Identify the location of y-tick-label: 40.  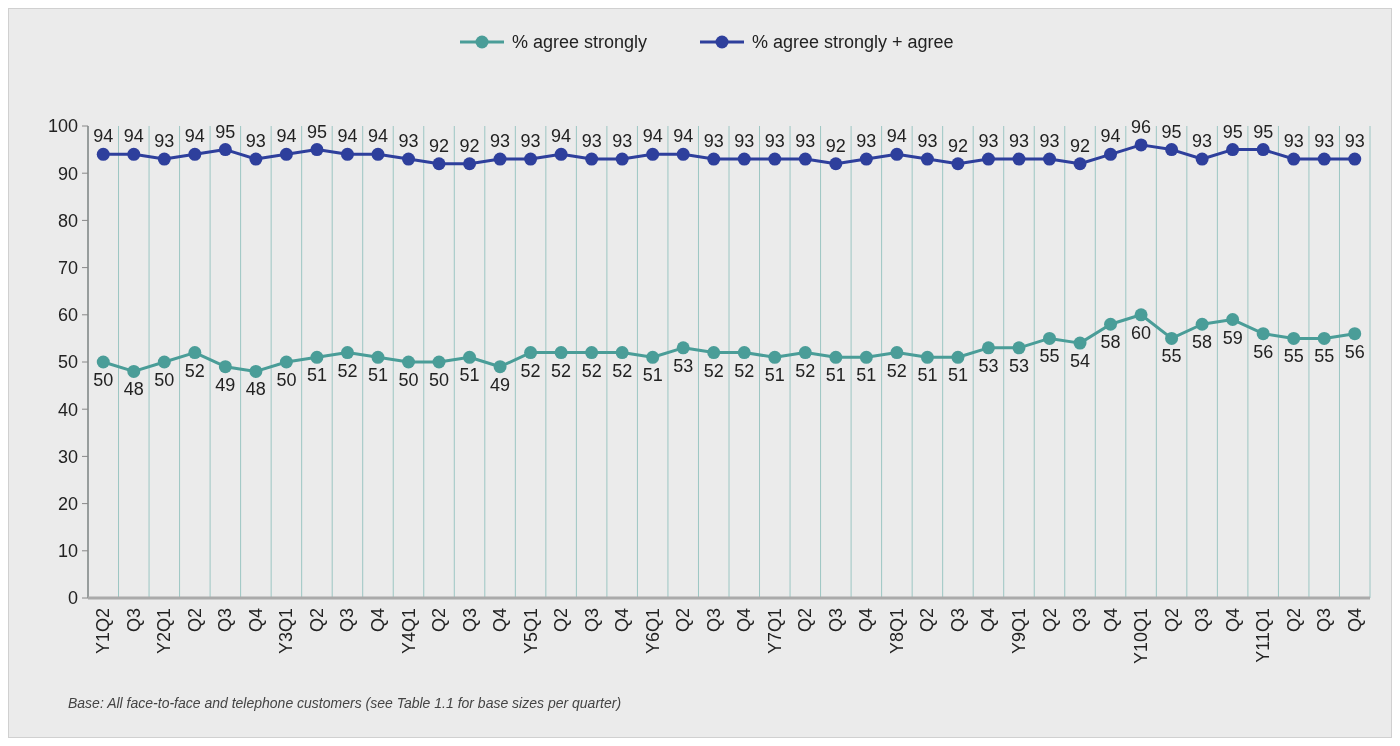
(67, 409).